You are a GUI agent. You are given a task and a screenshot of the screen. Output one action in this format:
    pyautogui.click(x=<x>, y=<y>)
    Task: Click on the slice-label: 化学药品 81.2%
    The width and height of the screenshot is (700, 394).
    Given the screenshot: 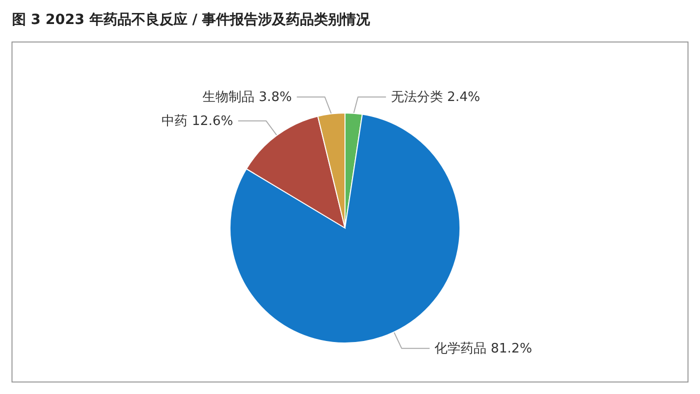 What is the action you would take?
    pyautogui.click(x=483, y=348)
    